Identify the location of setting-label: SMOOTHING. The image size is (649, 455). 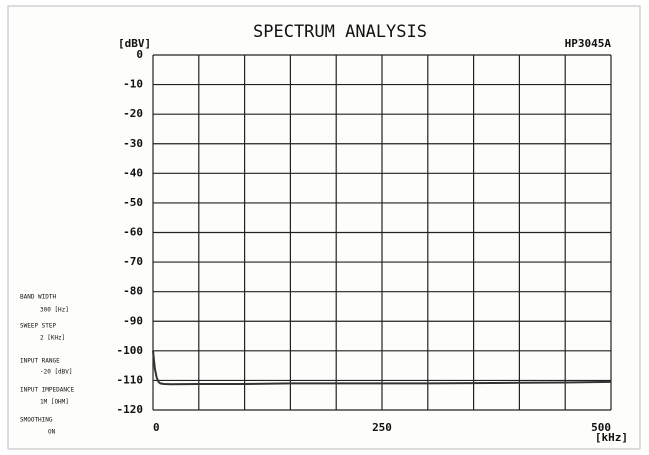
(36, 420).